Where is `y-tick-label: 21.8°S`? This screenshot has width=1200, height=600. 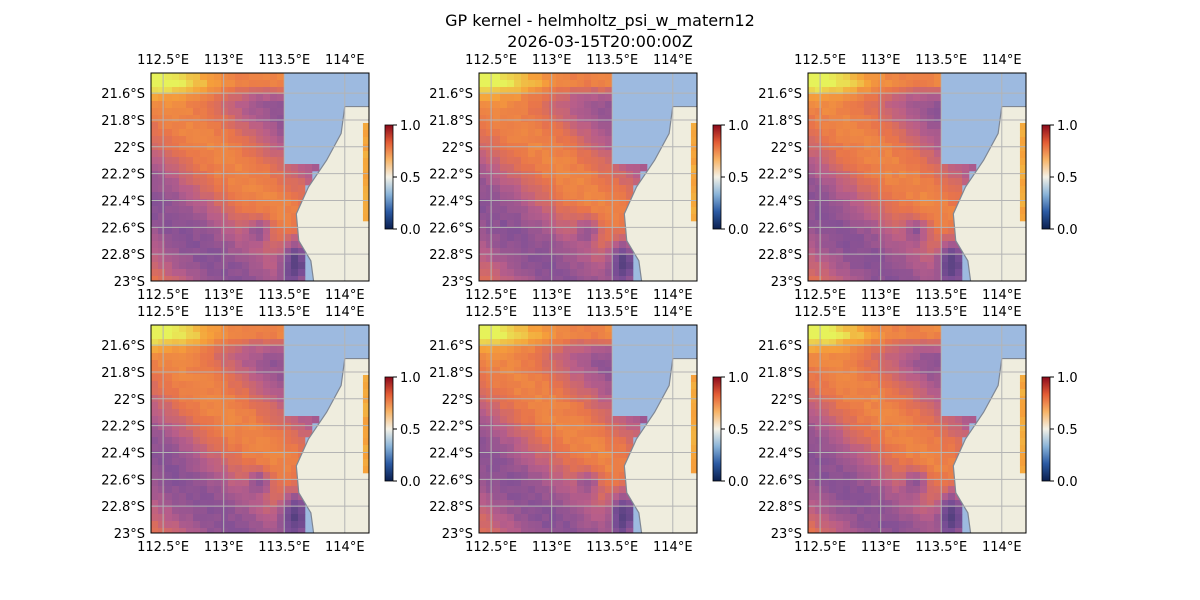 y-tick-label: 21.8°S is located at coordinates (780, 373).